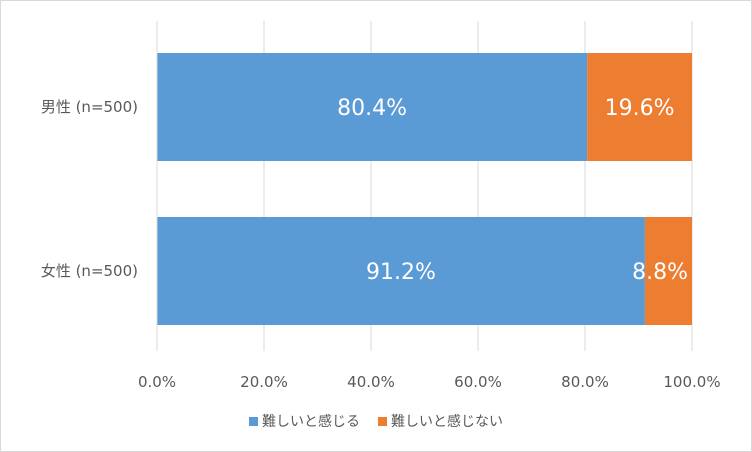 The height and width of the screenshot is (452, 752). I want to click on category-label: 女性 (n=500), so click(89, 271).